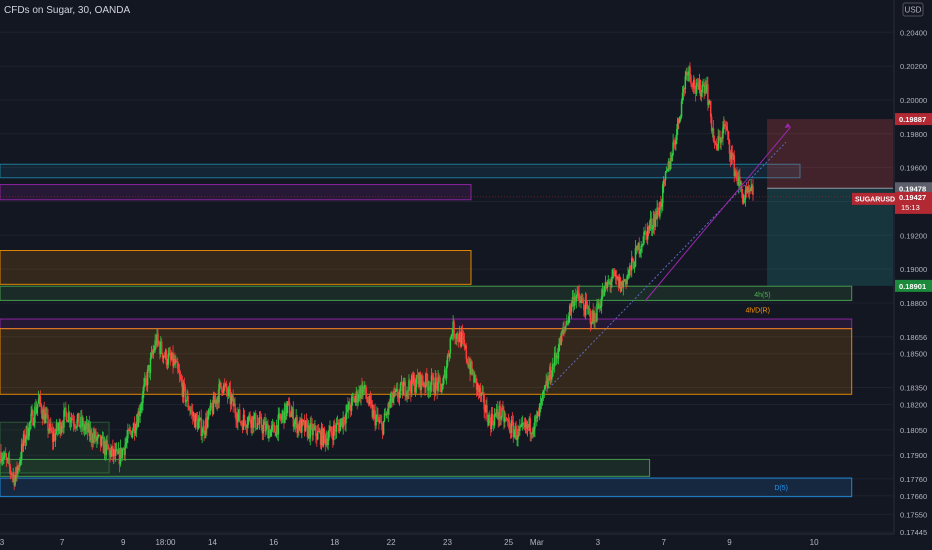 The height and width of the screenshot is (550, 932). I want to click on time-axis, so click(447, 542).